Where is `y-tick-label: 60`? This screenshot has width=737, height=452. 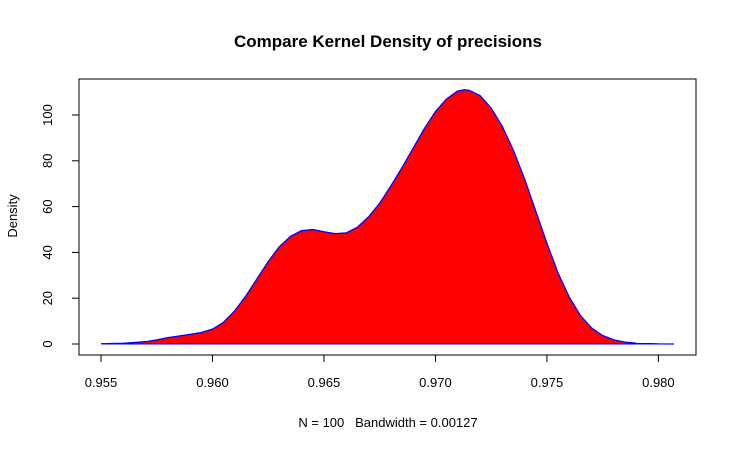
y-tick-label: 60 is located at coordinates (47, 206).